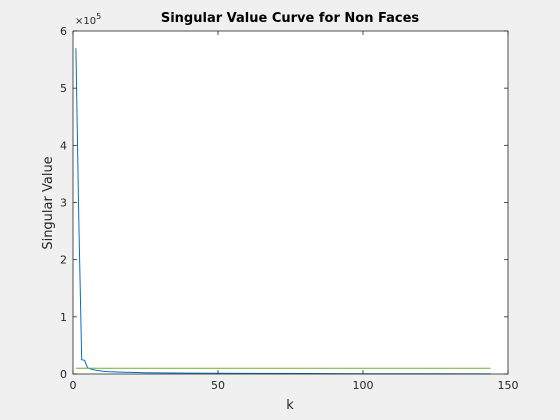 This screenshot has width=560, height=420. I want to click on y-tick-label: 2, so click(63, 260).